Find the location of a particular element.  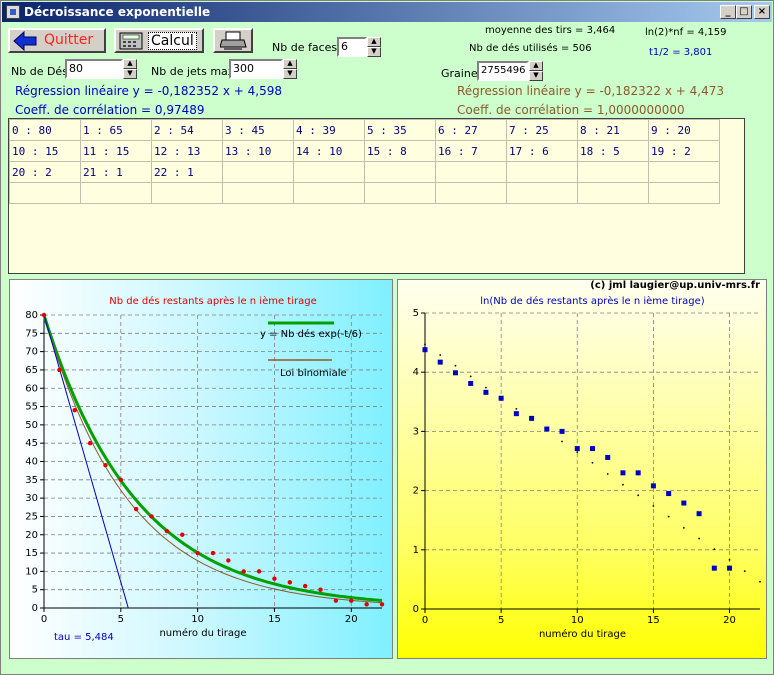

calc-button: Calcul is located at coordinates (159, 40).